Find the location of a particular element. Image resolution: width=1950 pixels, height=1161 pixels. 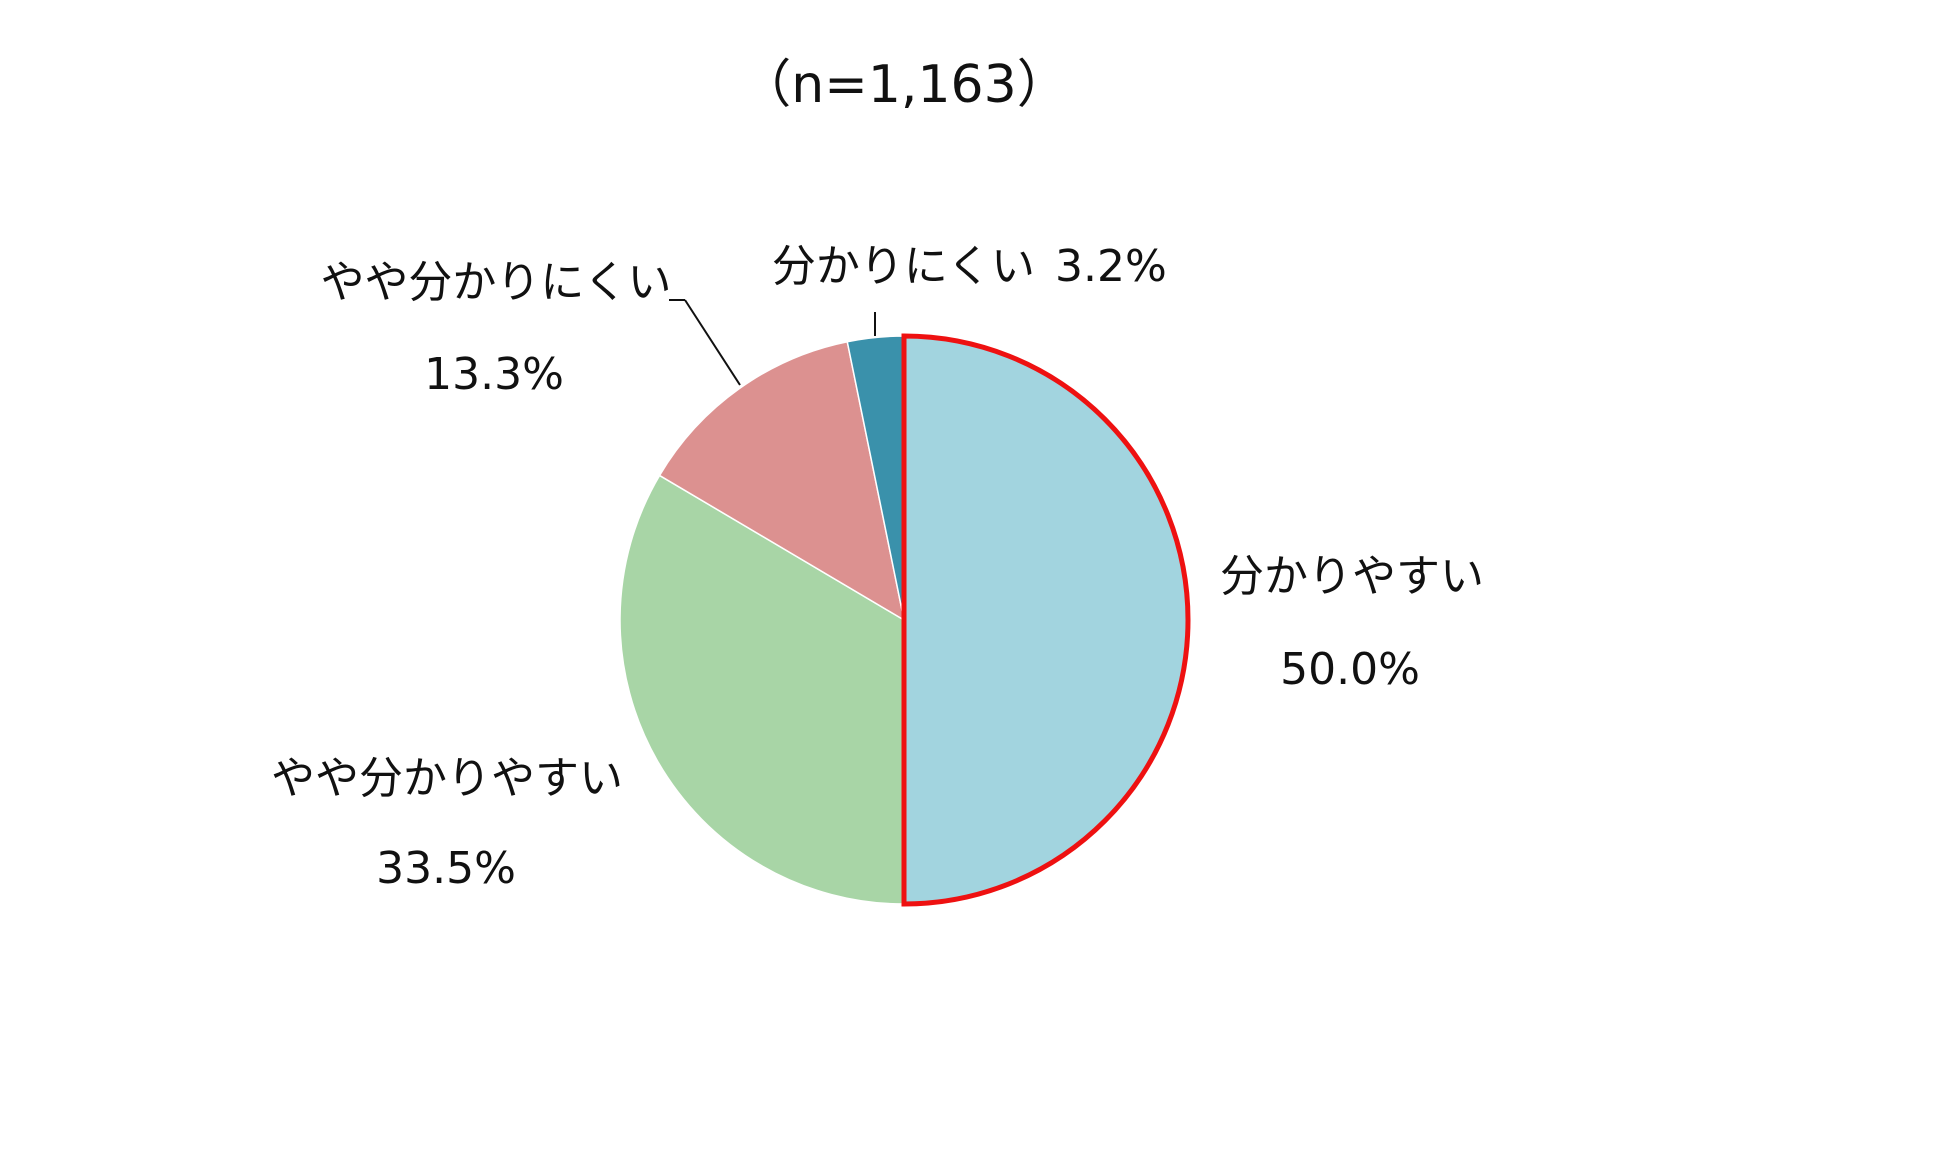

chart-title: （n=1,163） is located at coordinates (903, 85).